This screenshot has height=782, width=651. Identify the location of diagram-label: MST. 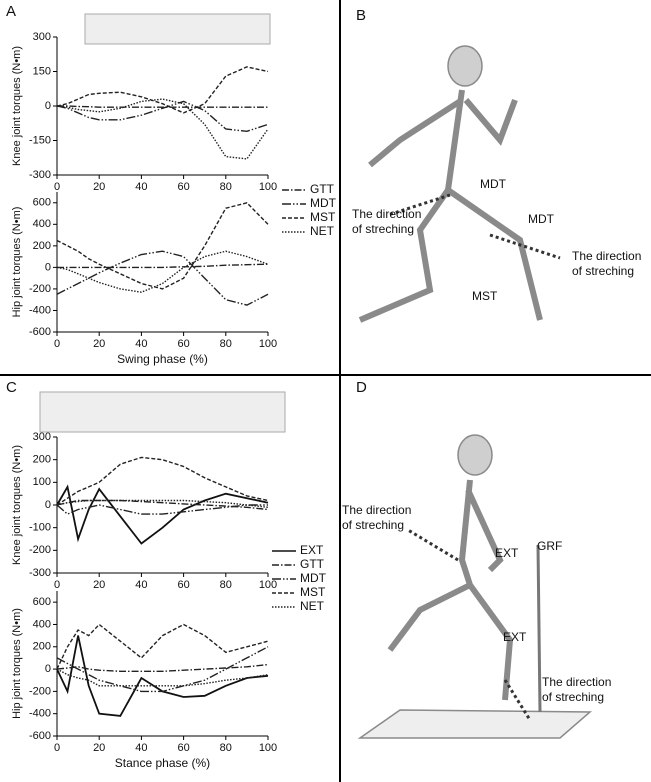
(485, 296).